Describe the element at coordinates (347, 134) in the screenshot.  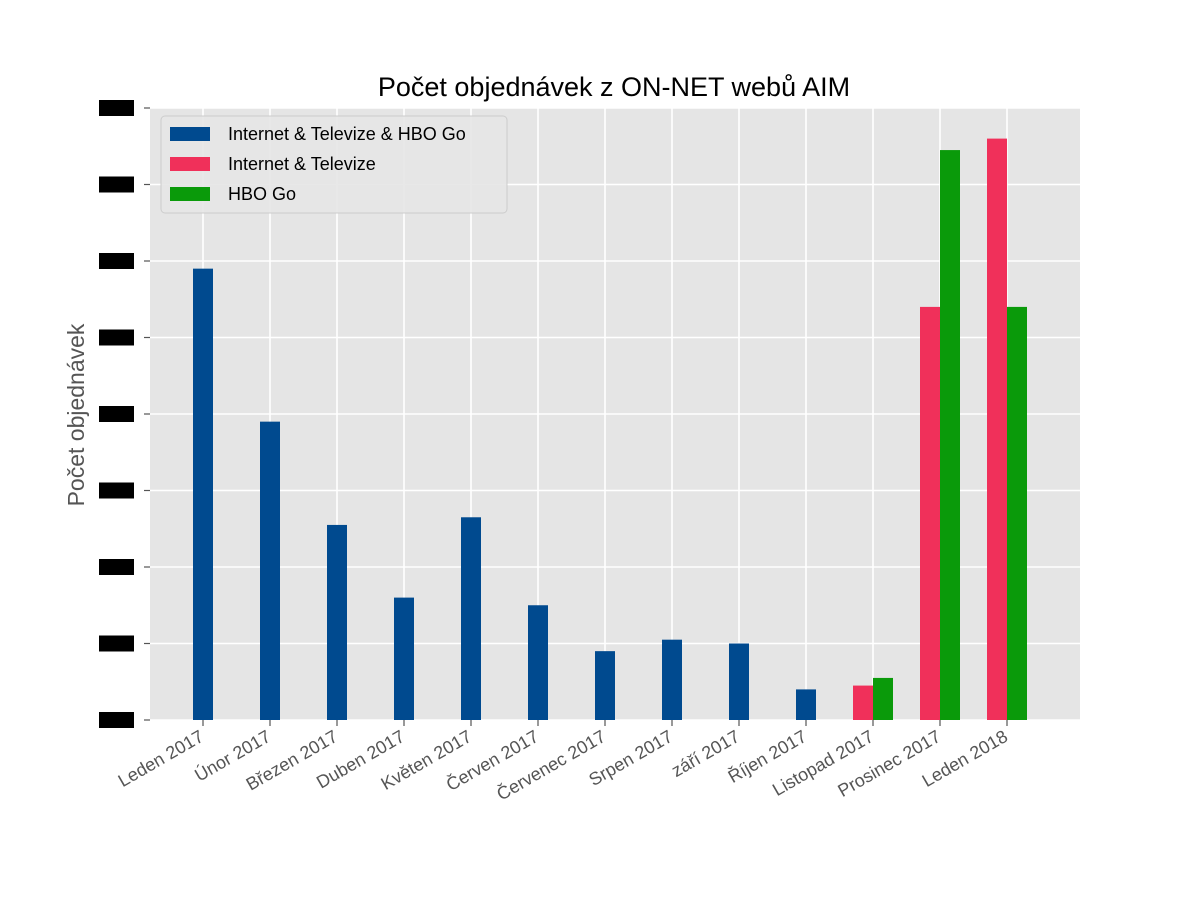
I see `legend-entry: Internet & Televize & HBO Go` at that location.